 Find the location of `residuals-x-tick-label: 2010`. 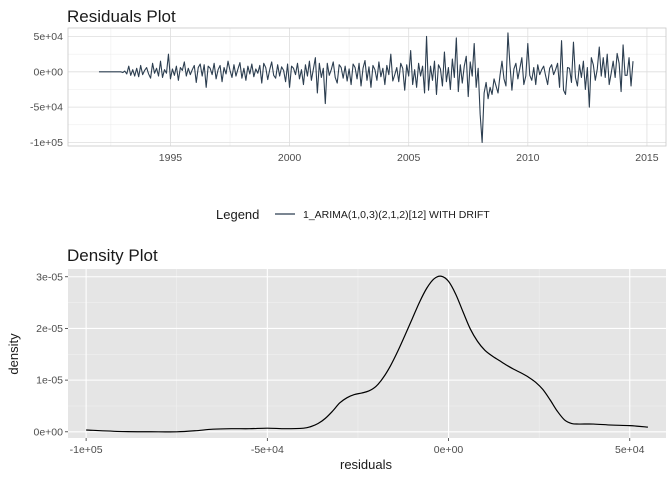

residuals-x-tick-label: 2010 is located at coordinates (528, 158).